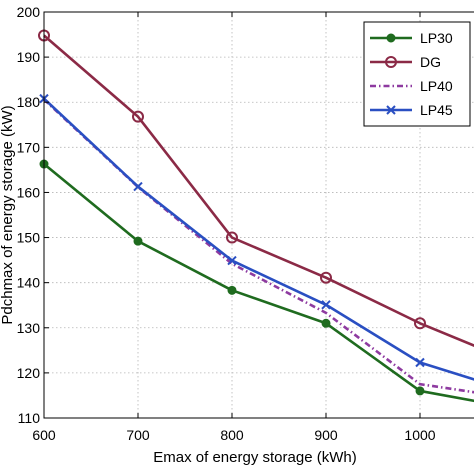 The height and width of the screenshot is (474, 474). I want to click on y-tick-label: 150, so click(29, 238).